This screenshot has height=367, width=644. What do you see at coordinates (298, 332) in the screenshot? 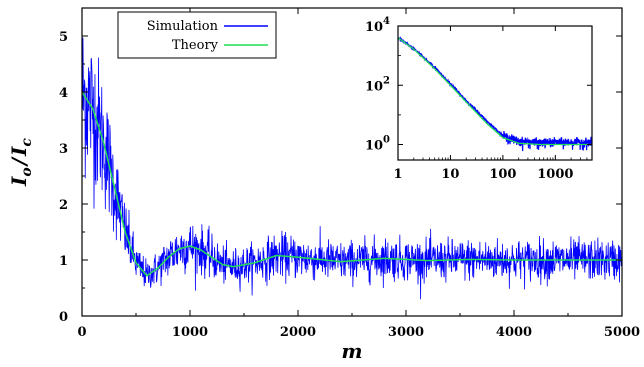
I see `x-tick-label: 2000` at bounding box center [298, 332].